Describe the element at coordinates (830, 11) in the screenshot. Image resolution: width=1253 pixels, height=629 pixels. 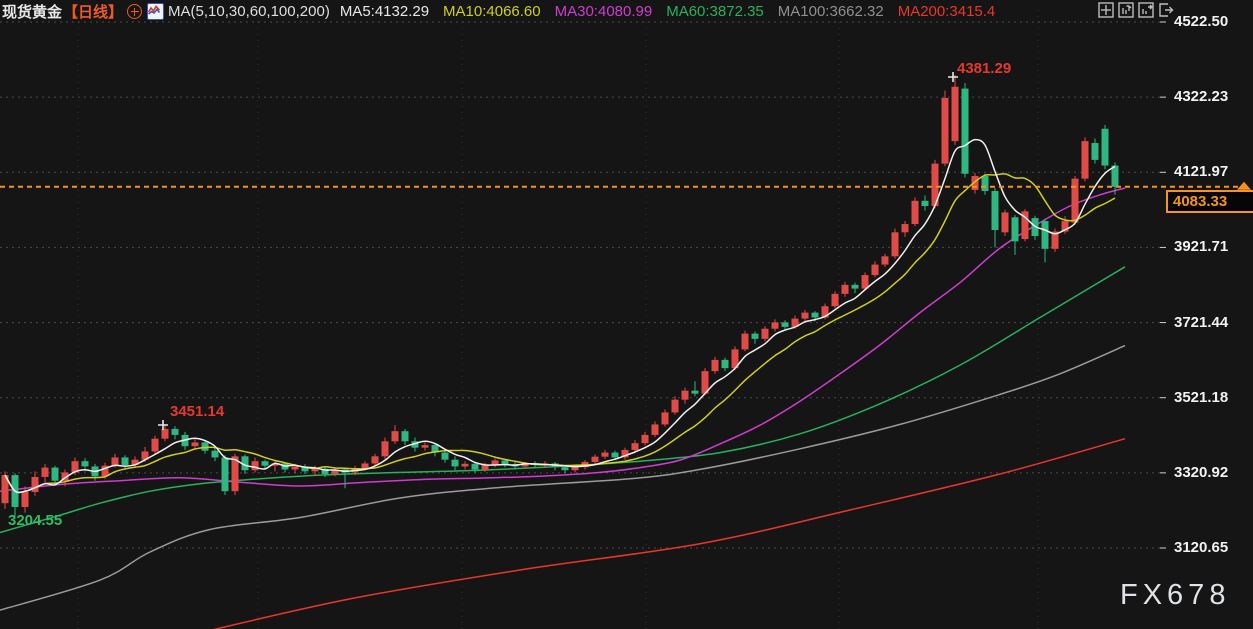
I see `ma-value-label: MA100:3662.32` at that location.